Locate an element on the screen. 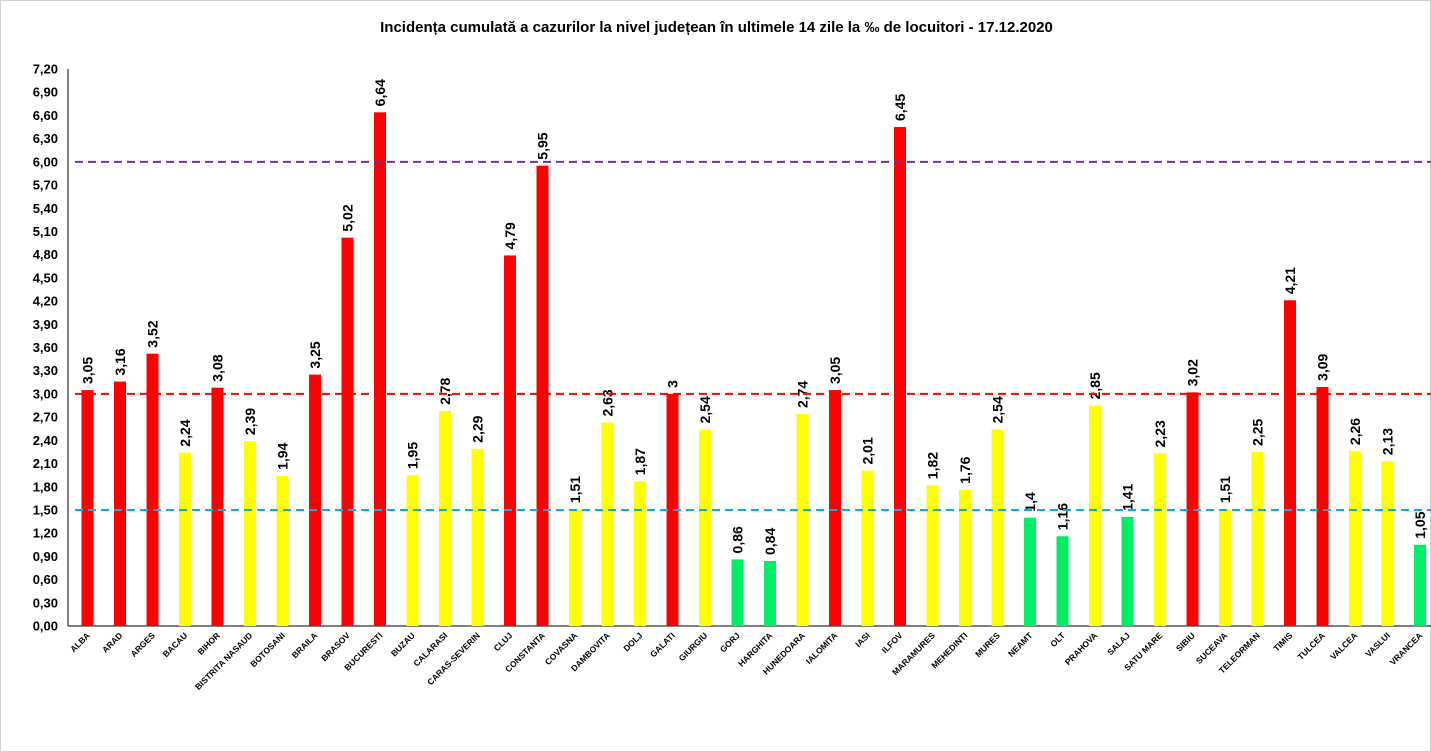 The image size is (1431, 752). y-tick-label: 6,00 is located at coordinates (45, 161).